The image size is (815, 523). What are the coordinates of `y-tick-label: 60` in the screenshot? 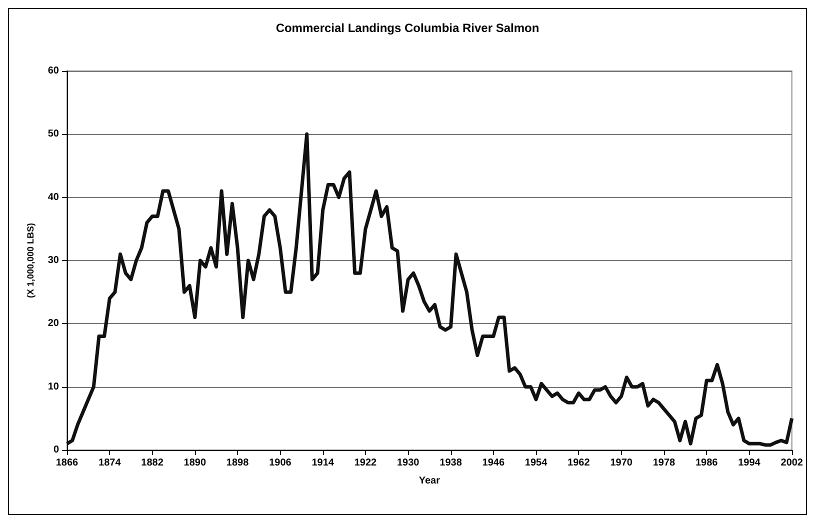 It's located at (54, 71).